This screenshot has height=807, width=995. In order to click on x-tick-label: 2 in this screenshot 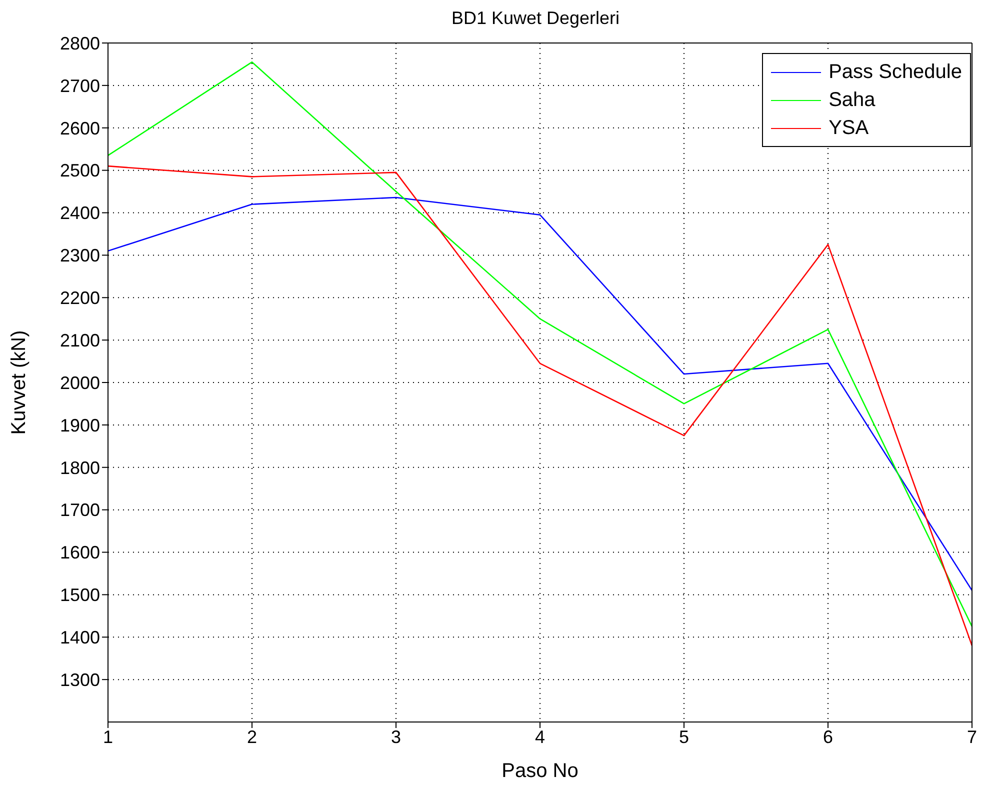, I will do `click(252, 736)`.